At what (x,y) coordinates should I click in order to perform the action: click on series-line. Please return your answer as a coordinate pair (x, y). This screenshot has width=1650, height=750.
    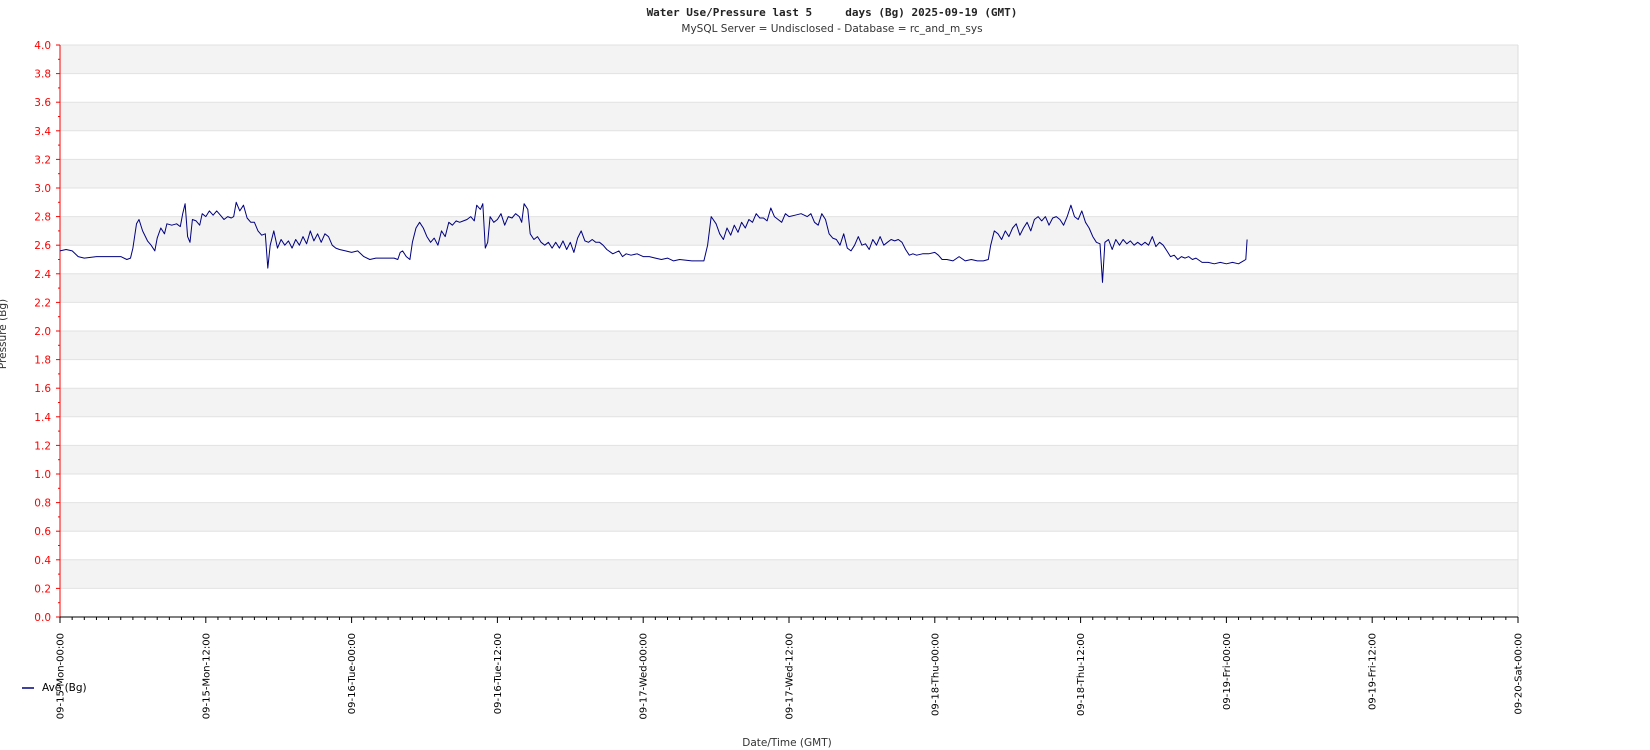
    Looking at the image, I should click on (653, 242).